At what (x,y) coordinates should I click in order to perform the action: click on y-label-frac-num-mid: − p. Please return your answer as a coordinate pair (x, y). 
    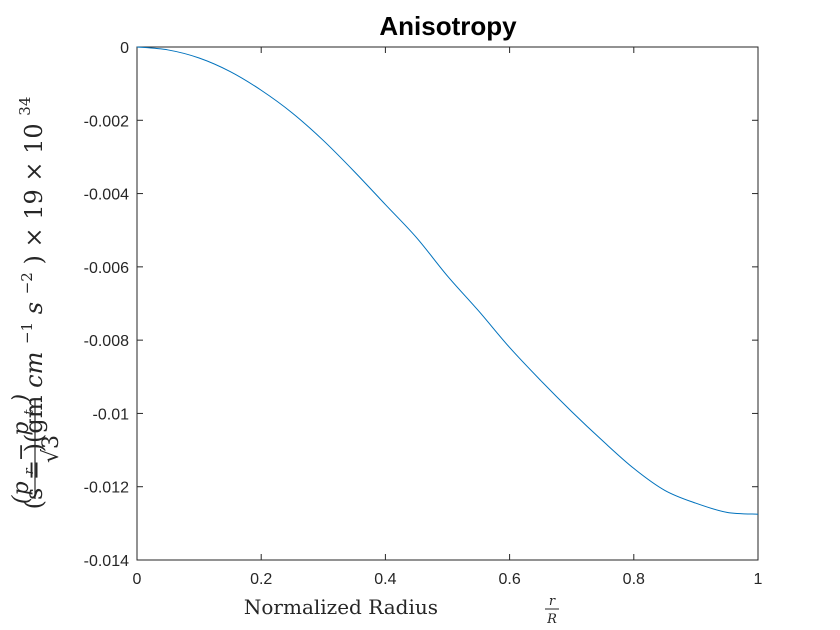
    Looking at the image, I should click on (21, 442).